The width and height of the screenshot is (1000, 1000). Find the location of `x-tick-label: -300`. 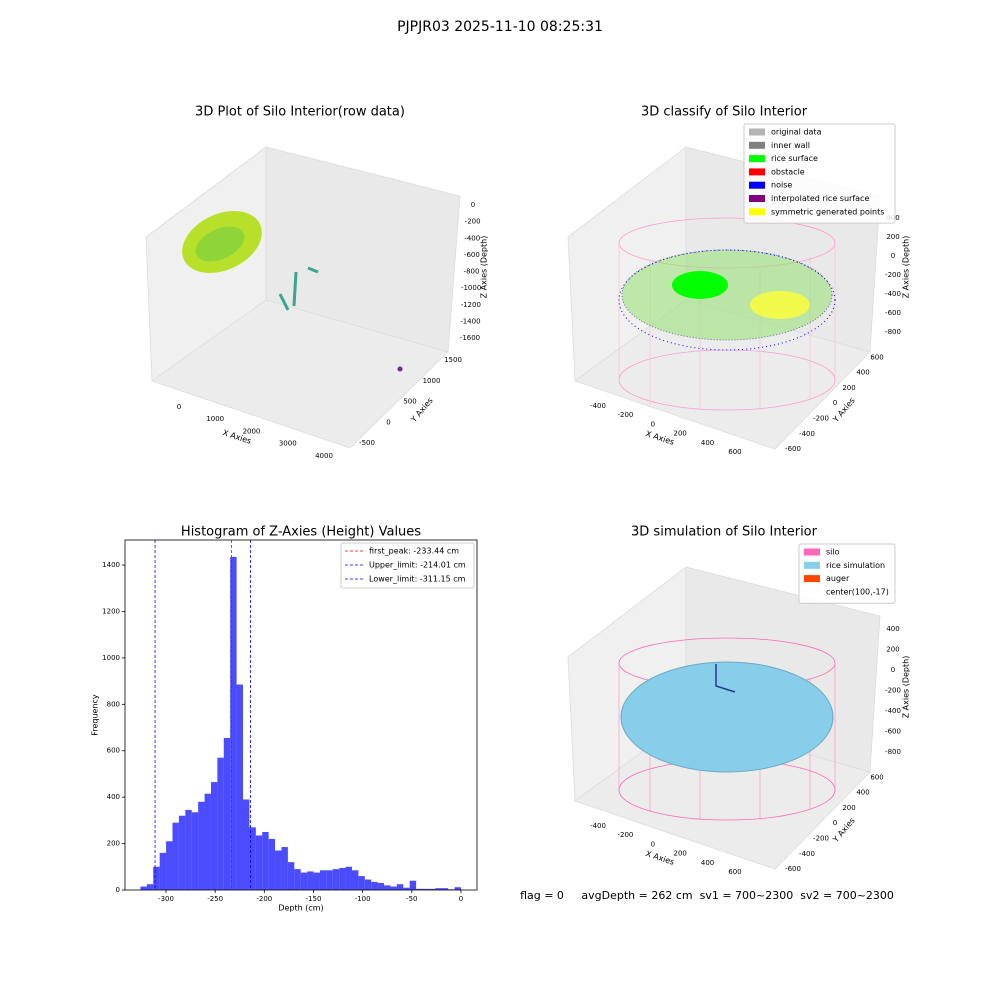

x-tick-label: -300 is located at coordinates (166, 899).